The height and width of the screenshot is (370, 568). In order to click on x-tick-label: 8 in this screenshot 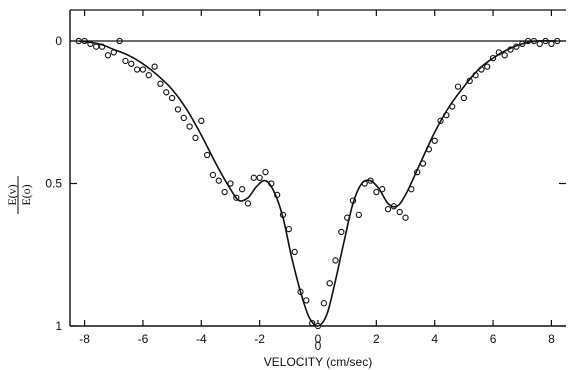, I will do `click(551, 339)`.